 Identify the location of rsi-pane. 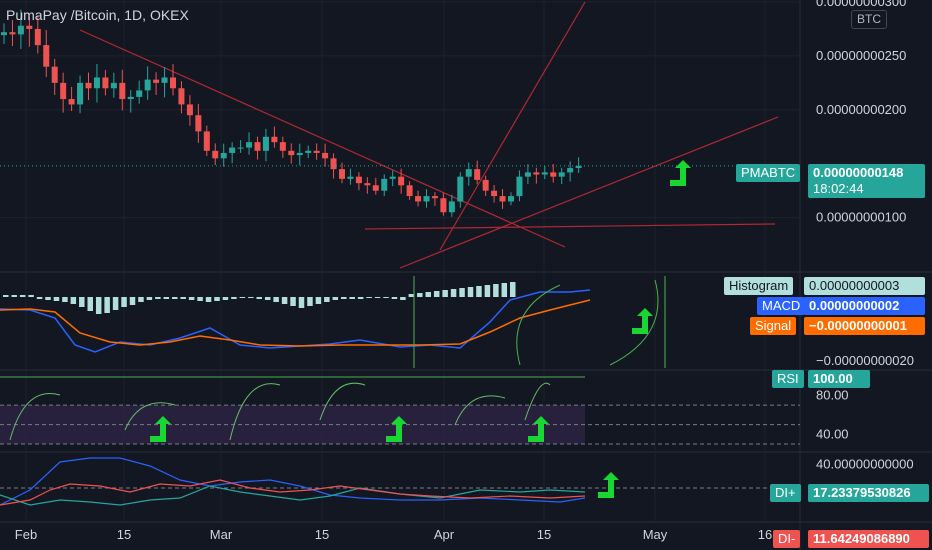
(400, 410).